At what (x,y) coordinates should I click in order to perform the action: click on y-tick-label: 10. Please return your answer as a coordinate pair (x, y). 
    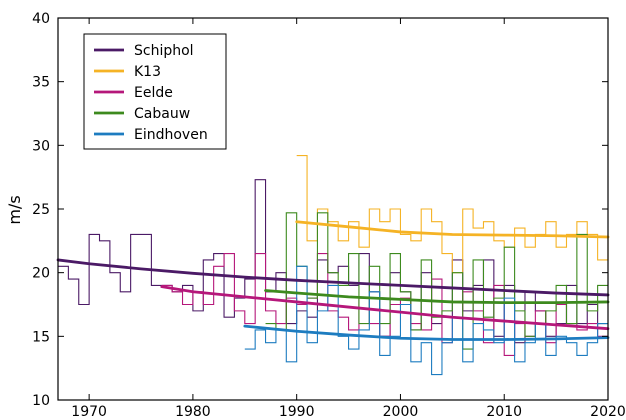
    Looking at the image, I should click on (41, 401).